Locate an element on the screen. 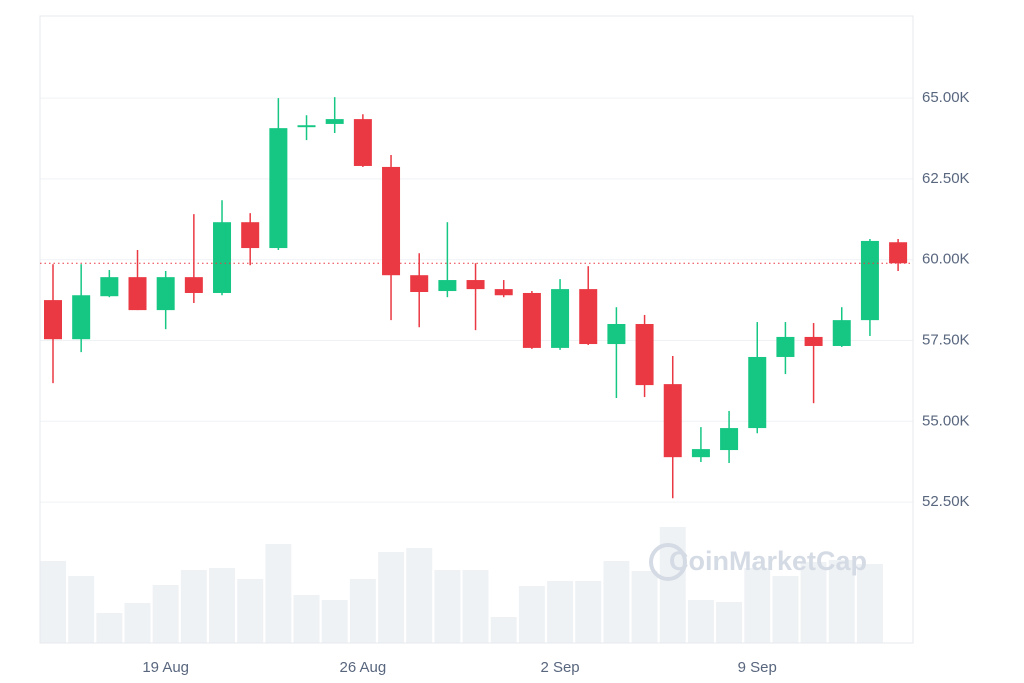 Image resolution: width=1024 pixels, height=683 pixels. x-tick-label: 19 Aug is located at coordinates (165, 667).